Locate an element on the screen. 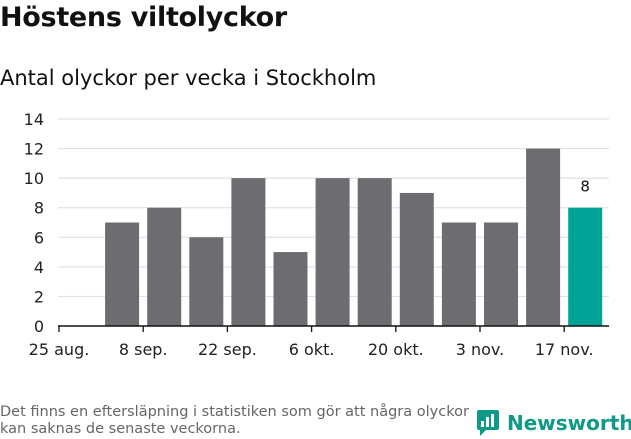  y-tick-label: 4 is located at coordinates (39, 267).